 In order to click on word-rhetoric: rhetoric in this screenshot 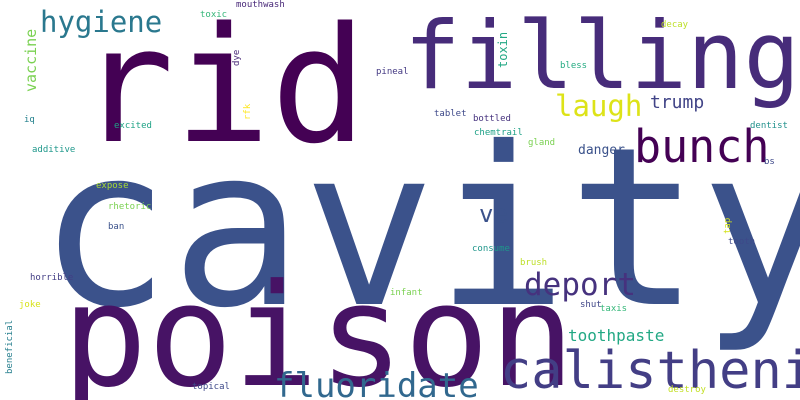, I will do `click(130, 207)`.